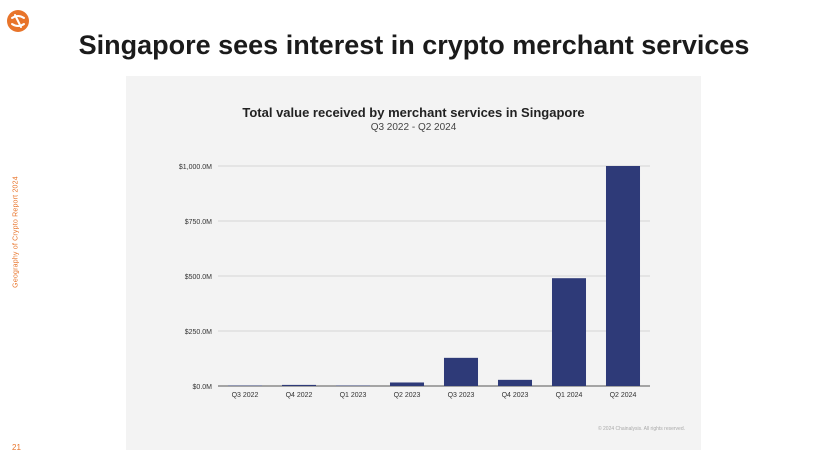  I want to click on x-tick-label: Q3 2022, so click(245, 395).